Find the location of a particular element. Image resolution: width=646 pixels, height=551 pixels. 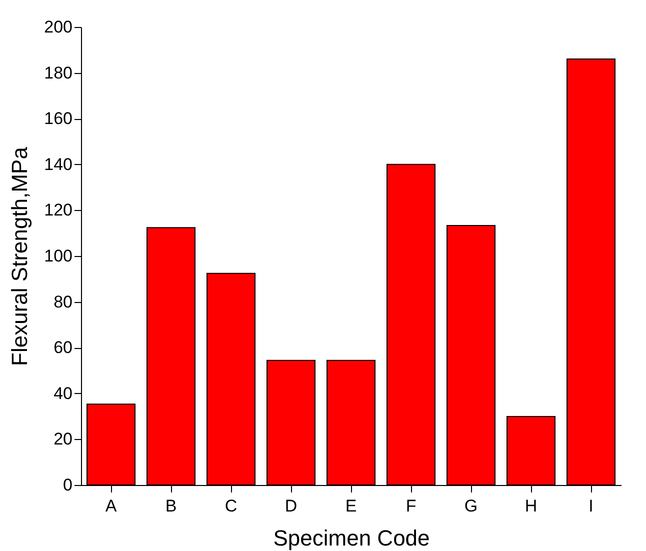

y-tick-label: 140 is located at coordinates (58, 164).